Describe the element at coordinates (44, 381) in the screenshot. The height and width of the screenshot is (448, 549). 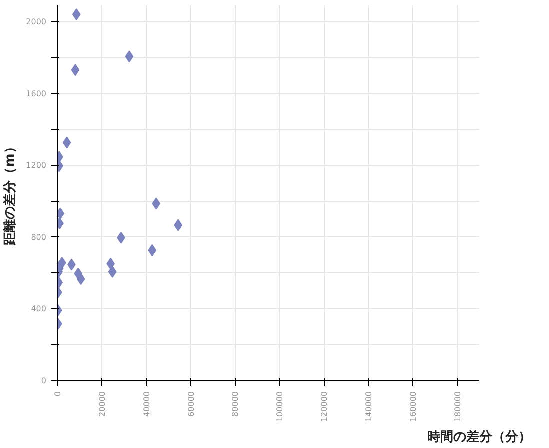
I see `y-tick-label: 0` at that location.